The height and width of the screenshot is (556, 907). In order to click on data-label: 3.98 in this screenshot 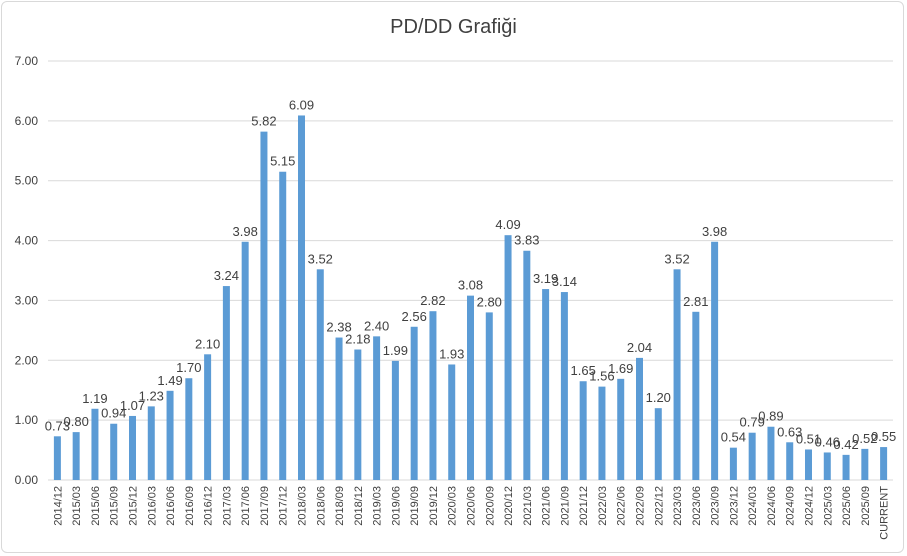, I will do `click(245, 231)`.